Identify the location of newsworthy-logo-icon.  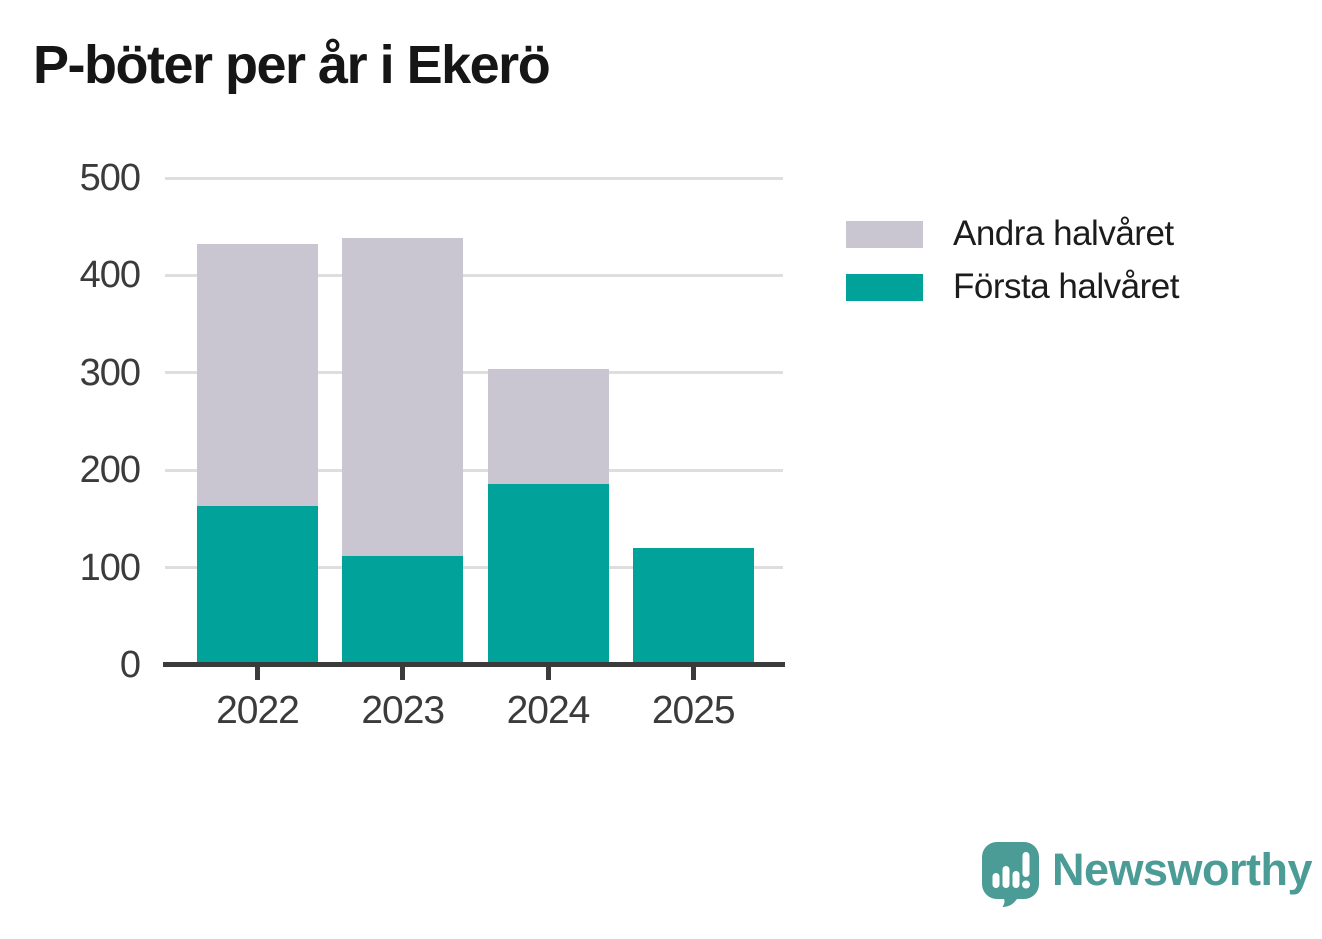
(1010, 874).